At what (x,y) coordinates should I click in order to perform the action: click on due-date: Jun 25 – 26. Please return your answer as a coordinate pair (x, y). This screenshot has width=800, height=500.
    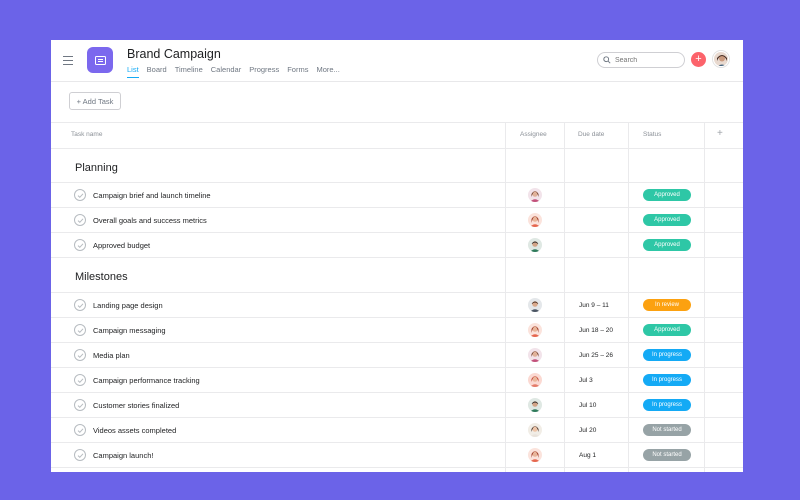
    Looking at the image, I should click on (596, 355).